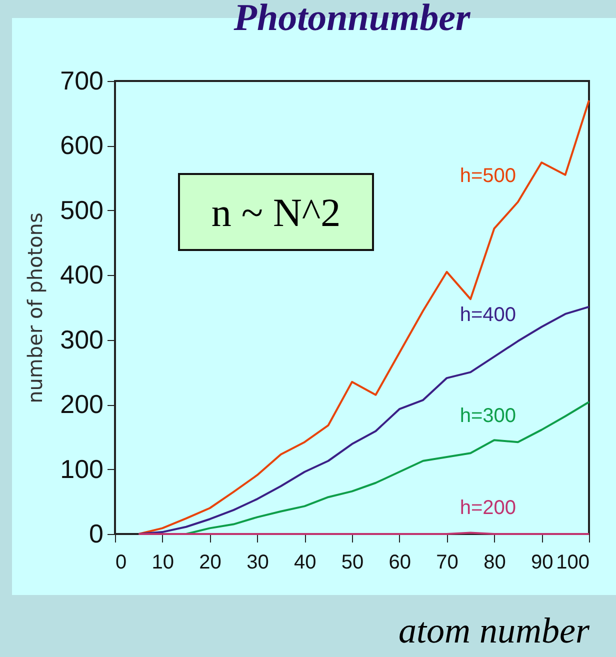 Image resolution: width=616 pixels, height=657 pixels. What do you see at coordinates (163, 563) in the screenshot?
I see `x-tick-label: 10` at bounding box center [163, 563].